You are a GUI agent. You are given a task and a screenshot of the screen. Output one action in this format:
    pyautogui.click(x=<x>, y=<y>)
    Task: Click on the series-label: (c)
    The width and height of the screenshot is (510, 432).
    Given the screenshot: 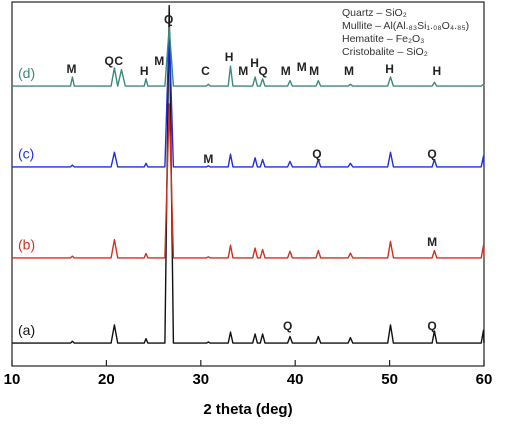 What is the action you would take?
    pyautogui.click(x=26, y=154)
    